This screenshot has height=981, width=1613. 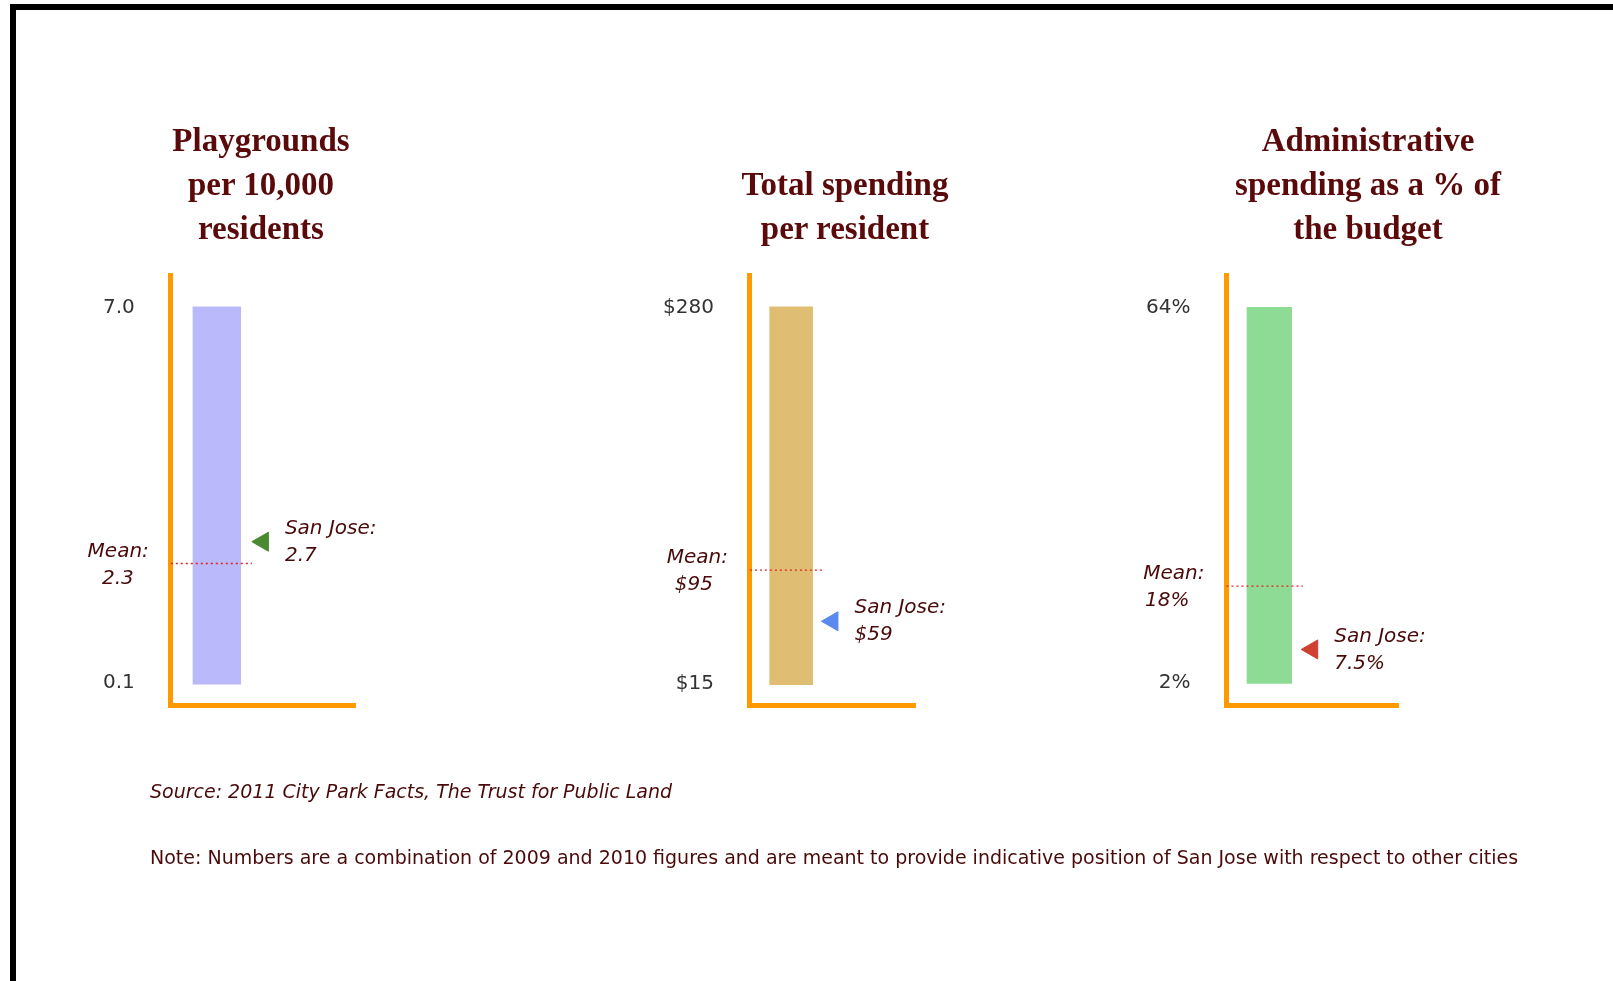 What do you see at coordinates (1368, 184) in the screenshot?
I see `chart-title: Administrative spending as a % of the budget` at bounding box center [1368, 184].